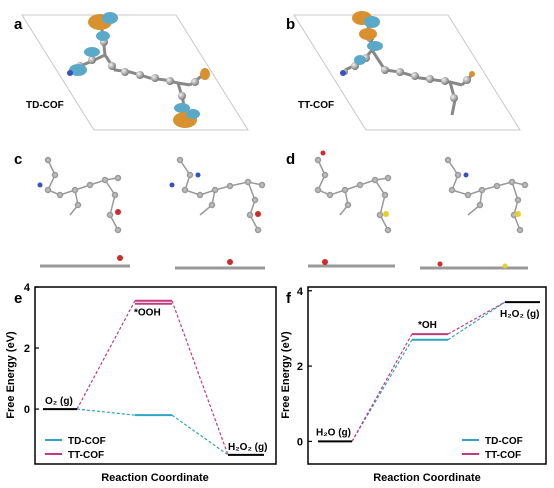  What do you see at coordinates (86, 455) in the screenshot?
I see `chart-e-legend-label-1: TT-COF` at bounding box center [86, 455].